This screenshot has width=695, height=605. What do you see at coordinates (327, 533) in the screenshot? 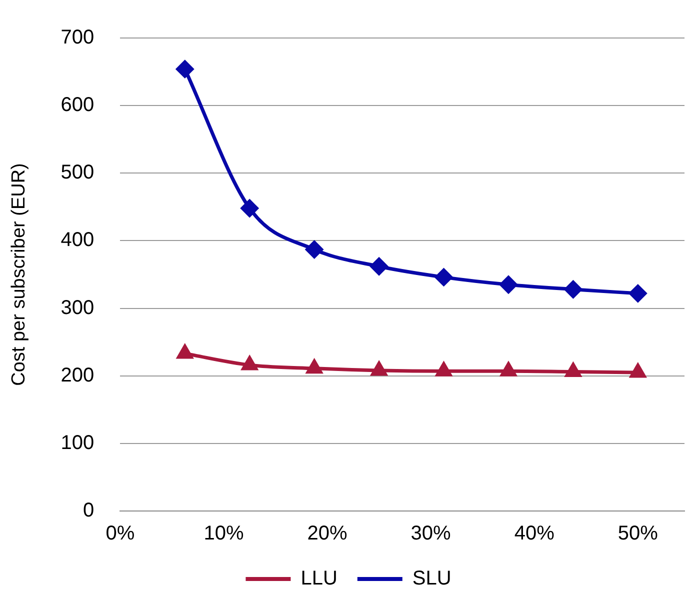
I see `x-tick-label: 20%` at bounding box center [327, 533].